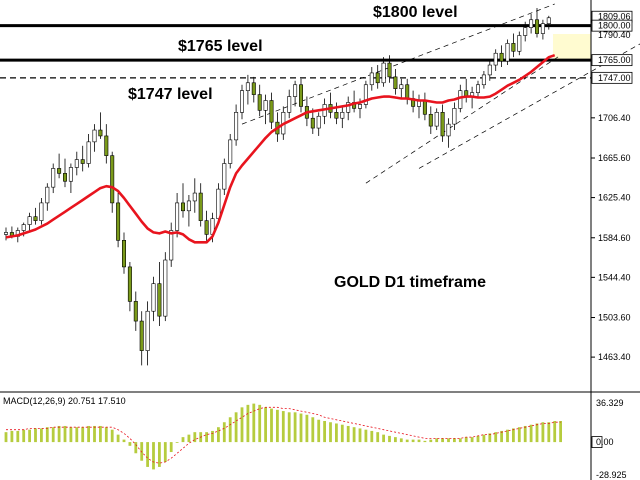 Image resolution: width=640 pixels, height=480 pixels. I want to click on level-label-1765: $1765 level, so click(220, 46).